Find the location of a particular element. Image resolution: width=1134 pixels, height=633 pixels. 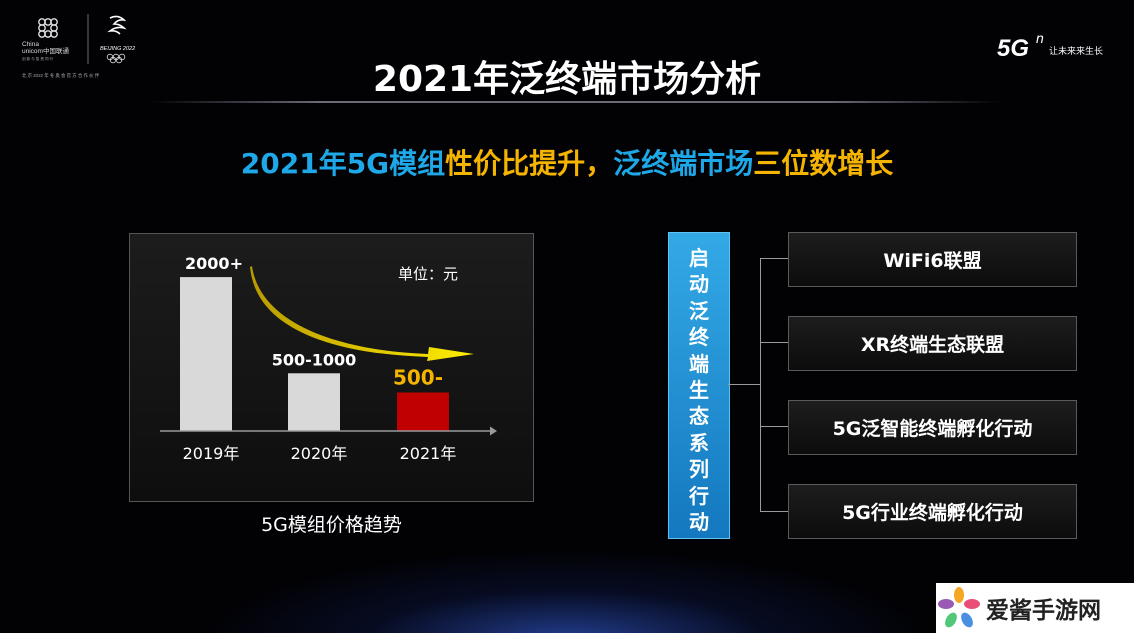

watermark: 爱酱手游网 is located at coordinates (1035, 608).